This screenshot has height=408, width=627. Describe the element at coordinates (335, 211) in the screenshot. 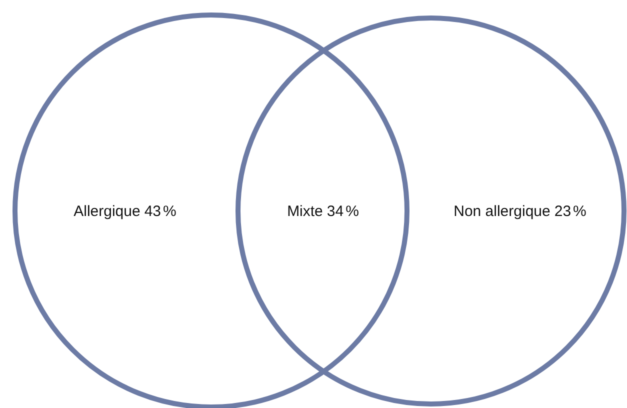

I see `data-label: 34` at that location.